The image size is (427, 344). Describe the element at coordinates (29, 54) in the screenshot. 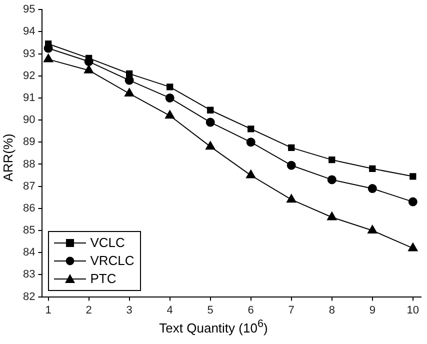

I see `y-tick-label: 93` at that location.